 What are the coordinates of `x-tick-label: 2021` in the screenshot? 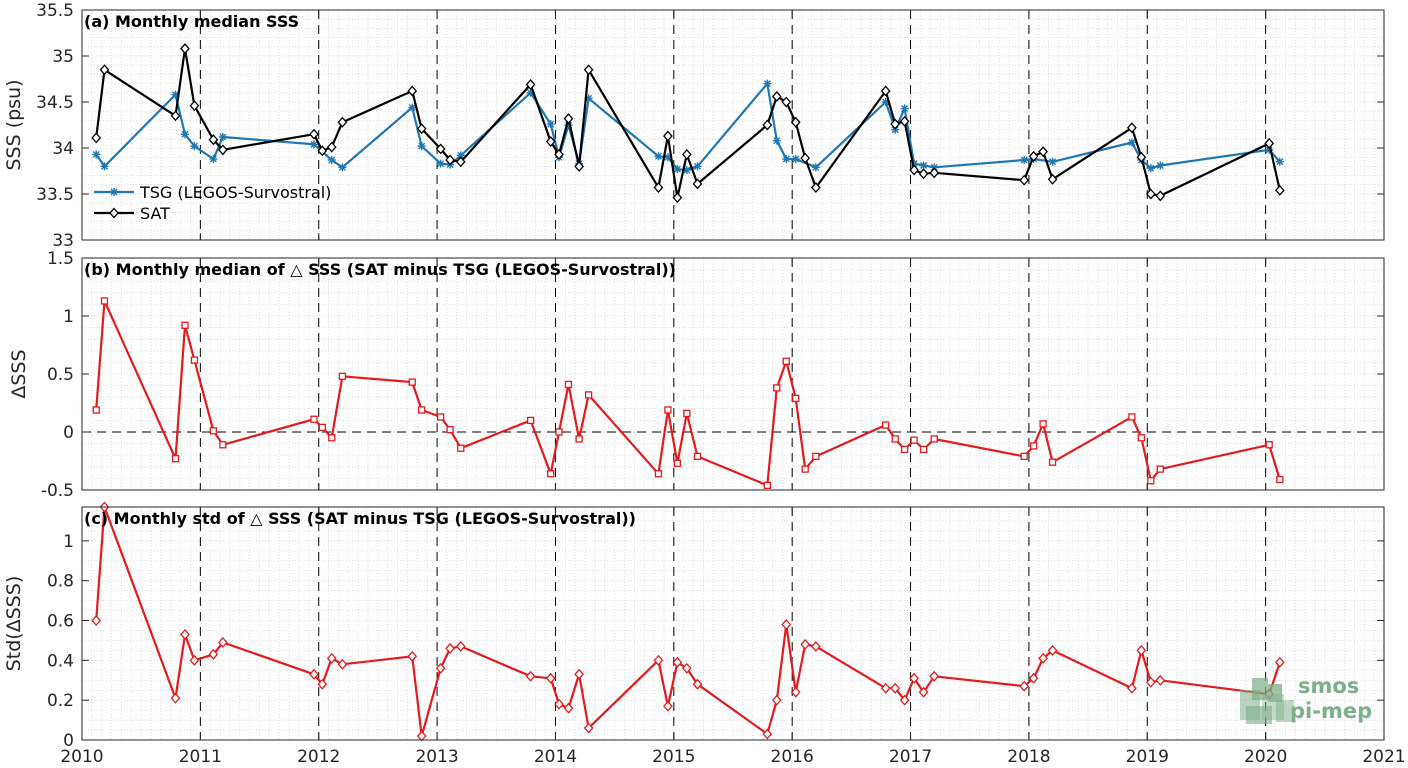 It's located at (1383, 757).